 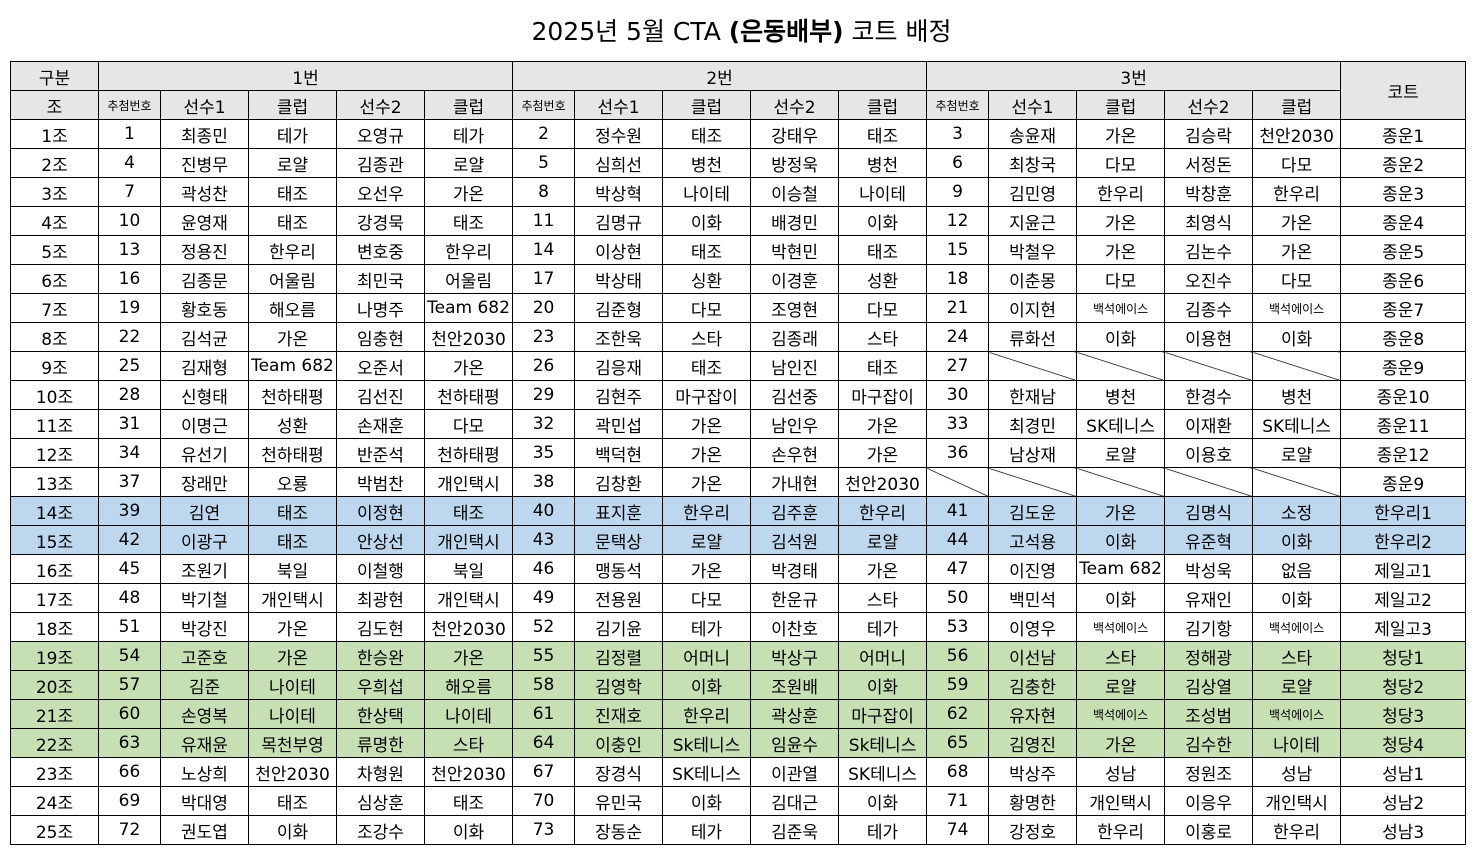 What do you see at coordinates (129, 250) in the screenshot?
I see `cell: 13` at bounding box center [129, 250].